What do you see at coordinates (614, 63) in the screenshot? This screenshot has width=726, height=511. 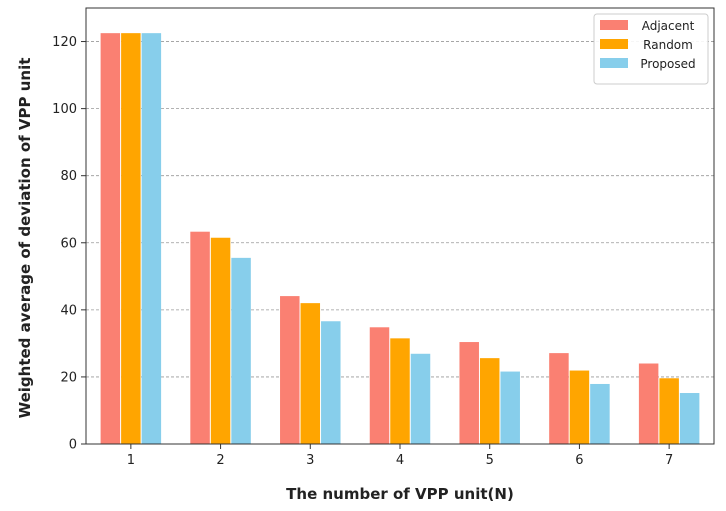 I see `legend-swatch-proposed` at bounding box center [614, 63].